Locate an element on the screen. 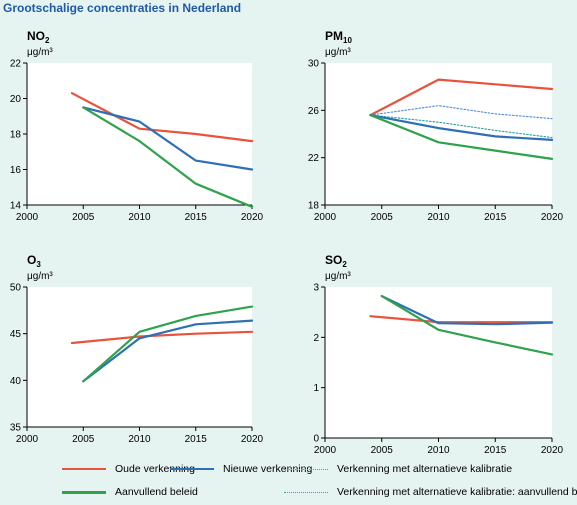 This screenshot has width=577, height=505. series-line-so2-oude is located at coordinates (461, 319).